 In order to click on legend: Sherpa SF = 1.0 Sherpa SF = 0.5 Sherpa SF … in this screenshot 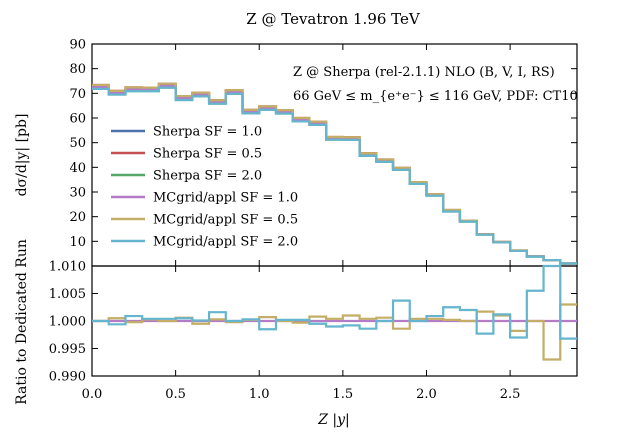, I will do `click(204, 187)`.